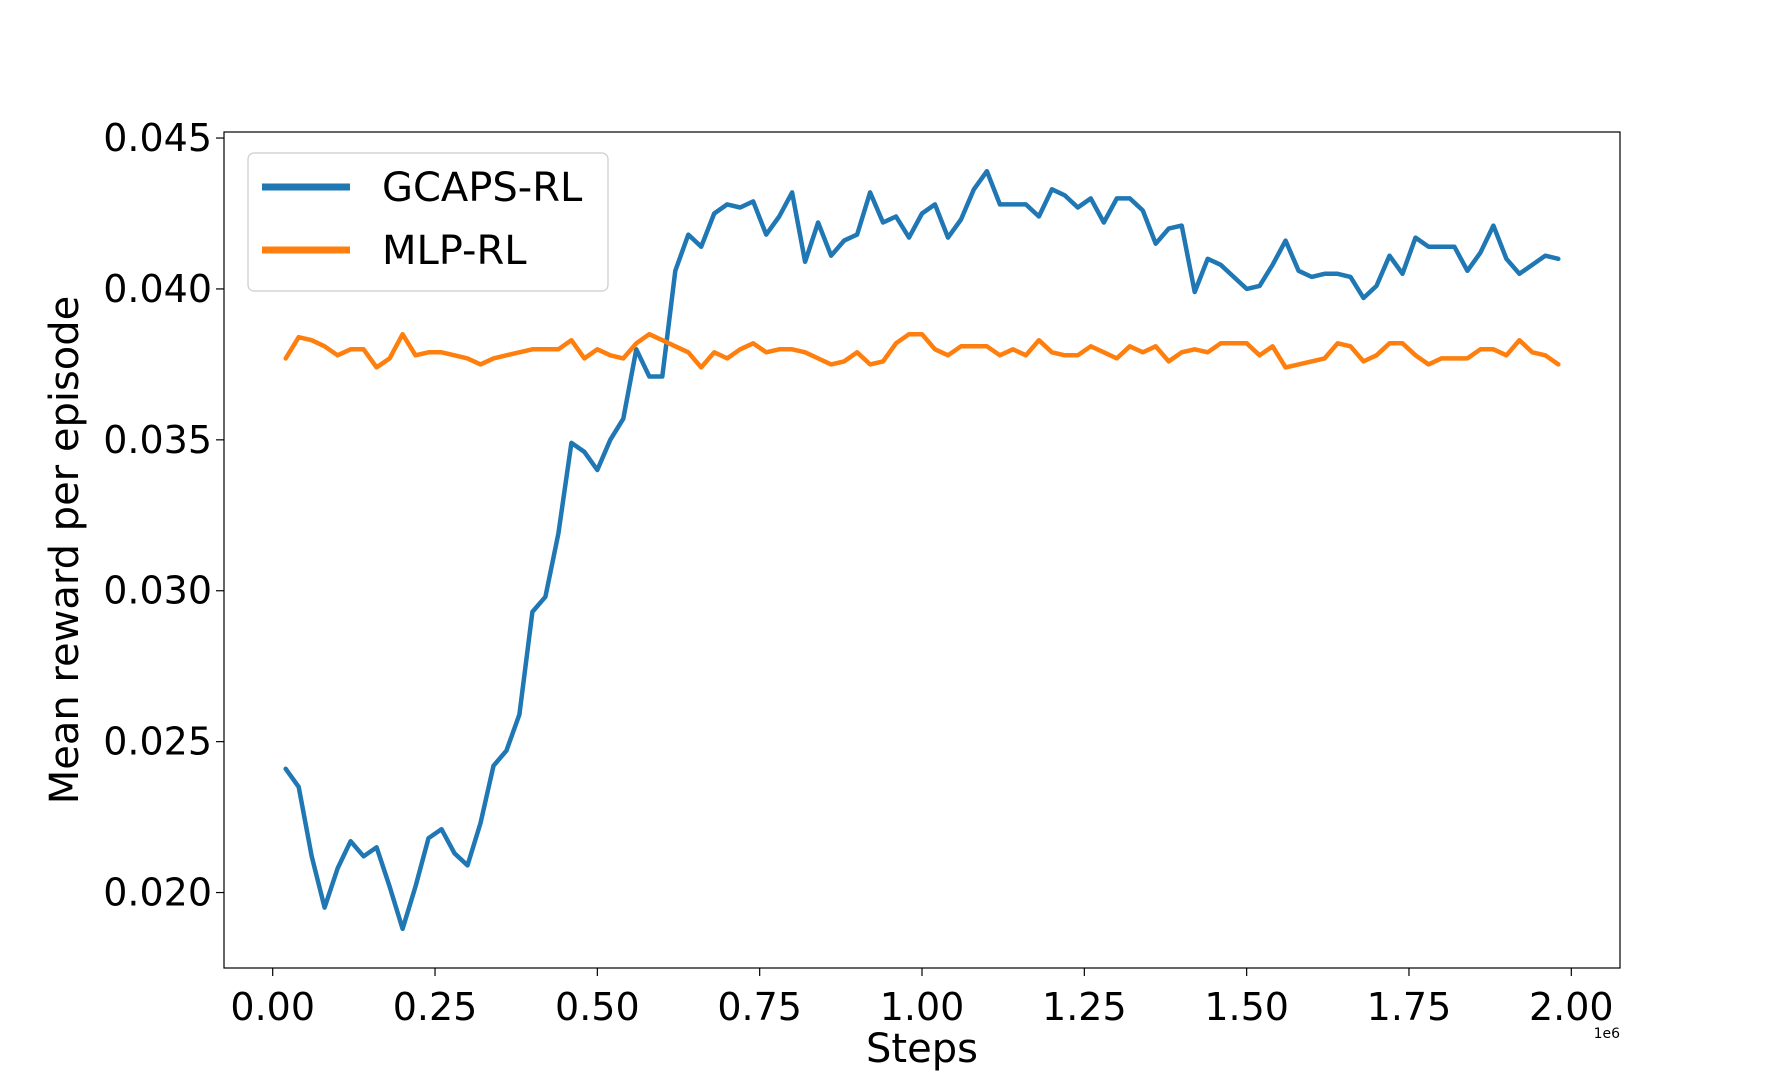  What do you see at coordinates (428, 222) in the screenshot?
I see `legend: GCAPS-RL MLP-RL` at bounding box center [428, 222].